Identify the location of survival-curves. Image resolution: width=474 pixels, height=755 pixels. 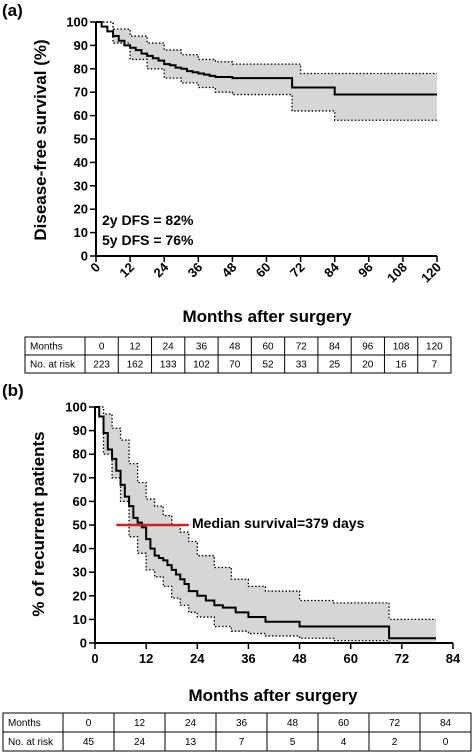
(266, 71).